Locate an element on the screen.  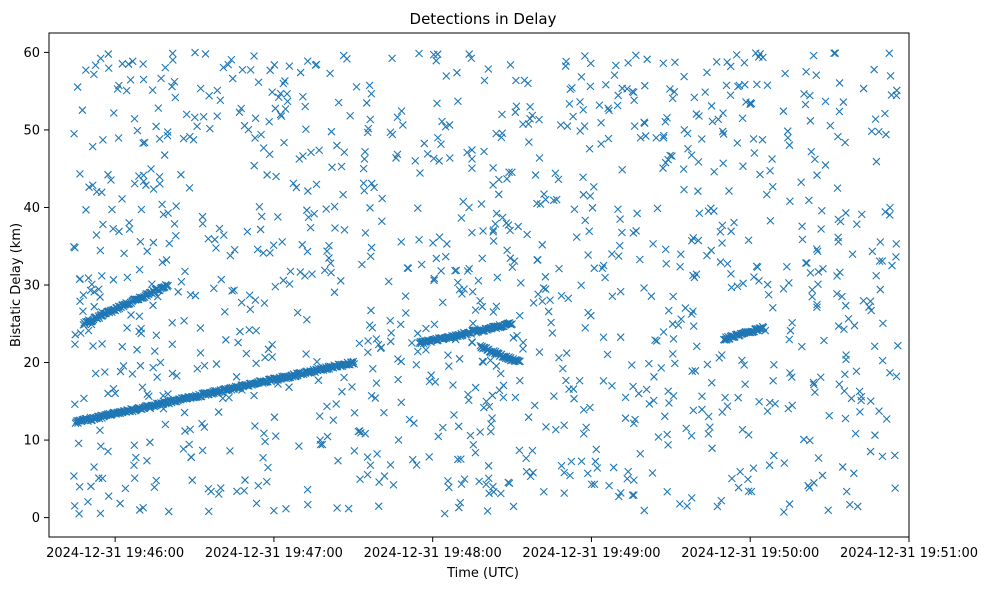
x-tick-label: 2024-12-31 19:50:00 is located at coordinates (750, 553).